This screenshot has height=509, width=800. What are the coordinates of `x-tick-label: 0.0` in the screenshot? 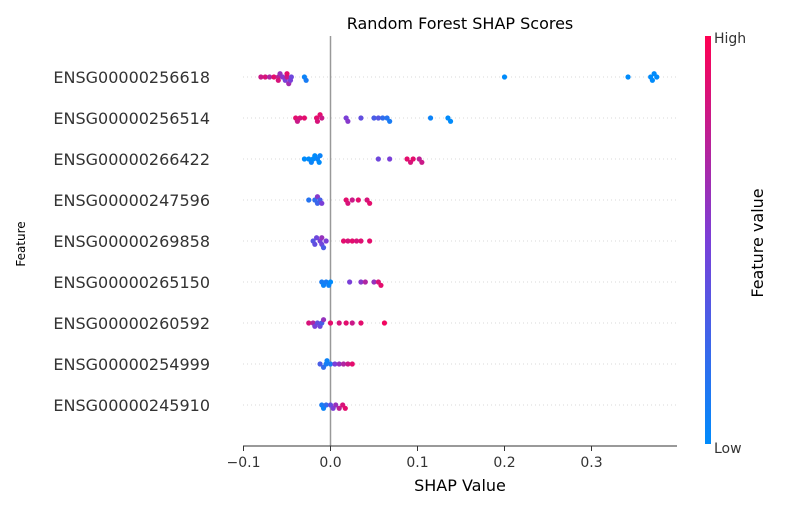 It's located at (330, 463).